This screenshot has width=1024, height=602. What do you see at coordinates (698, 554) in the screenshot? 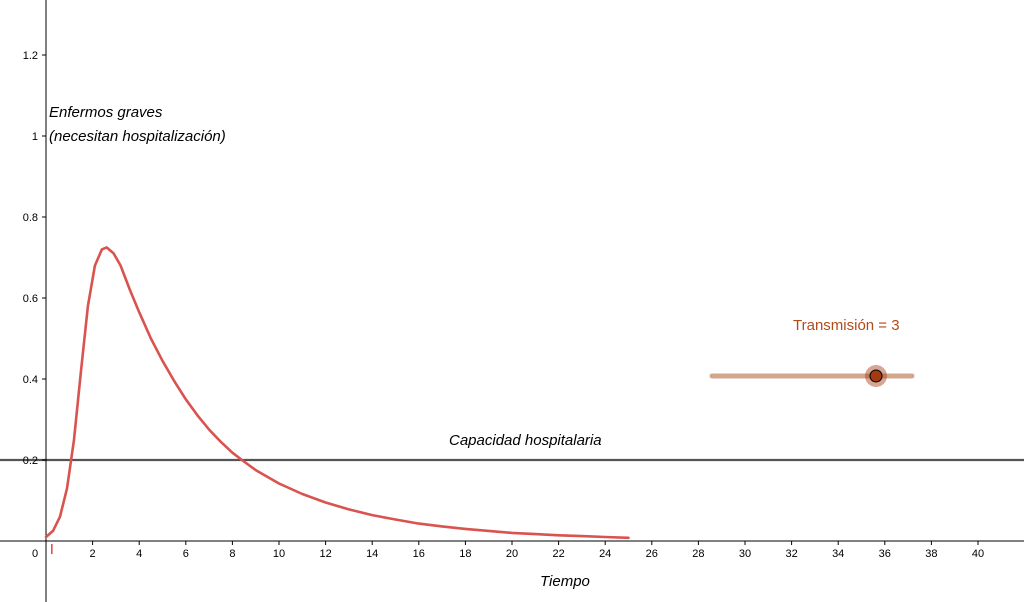
I see `x-tick-label: 28` at bounding box center [698, 554].